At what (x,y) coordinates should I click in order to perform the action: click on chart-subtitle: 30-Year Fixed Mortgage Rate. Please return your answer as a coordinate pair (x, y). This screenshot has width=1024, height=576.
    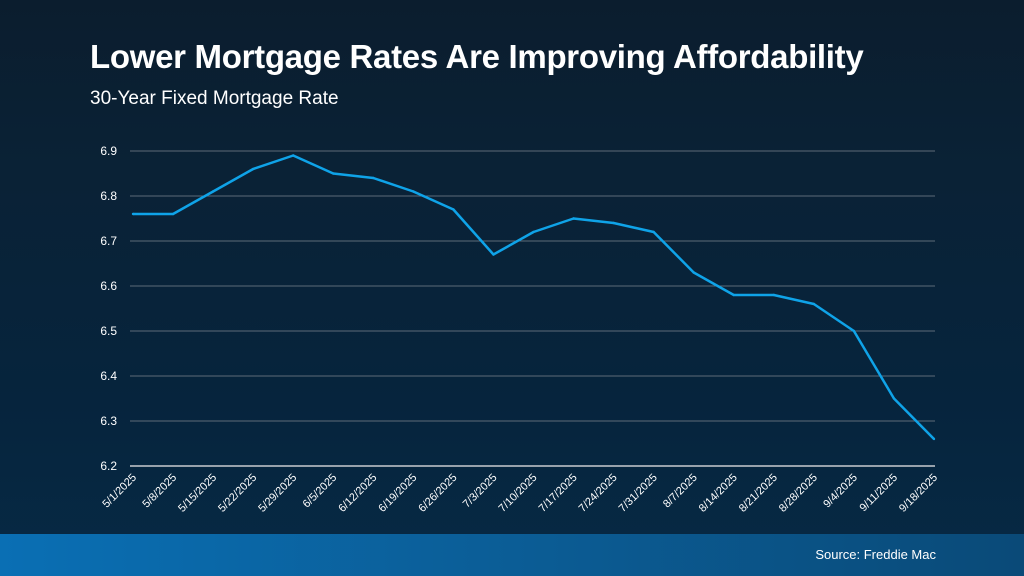
    Looking at the image, I should click on (214, 98).